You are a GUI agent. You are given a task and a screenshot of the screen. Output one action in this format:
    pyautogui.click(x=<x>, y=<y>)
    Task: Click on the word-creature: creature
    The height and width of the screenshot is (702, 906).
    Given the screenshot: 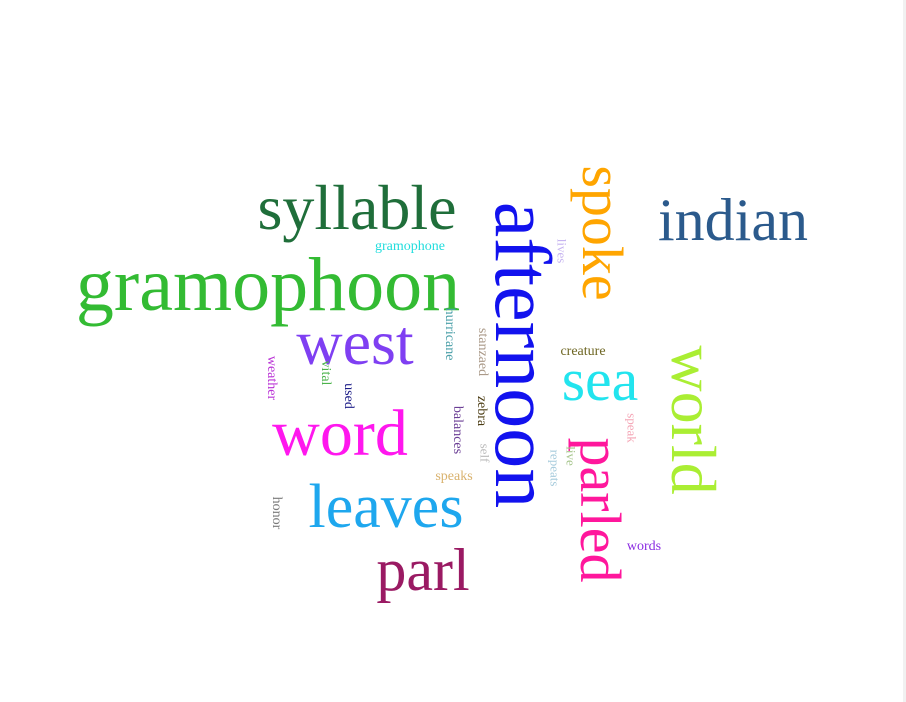 What is the action you would take?
    pyautogui.click(x=583, y=351)
    